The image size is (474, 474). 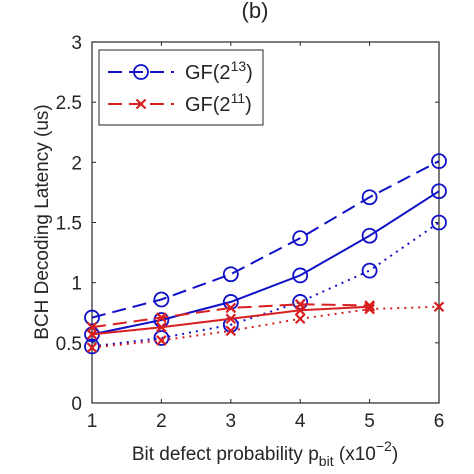 I want to click on legend: GF(213) GF(211), so click(x=181, y=87).